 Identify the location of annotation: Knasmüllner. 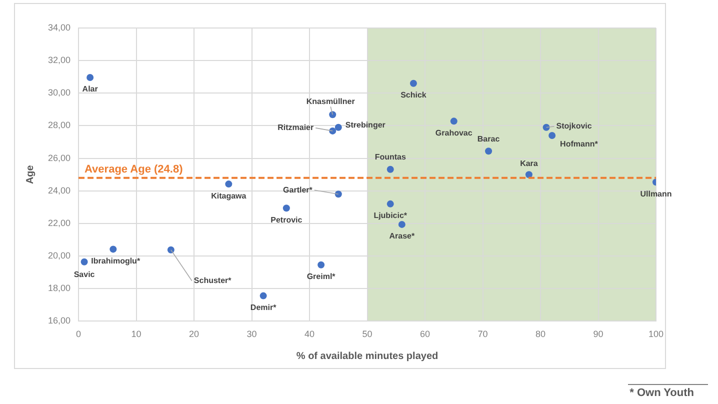
(330, 101).